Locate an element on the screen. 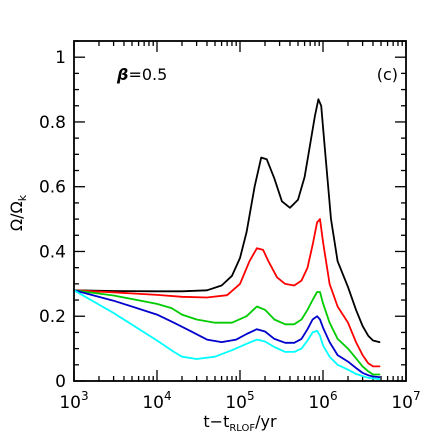 This screenshot has height=436, width=436. x-tick-label-exp: 4 is located at coordinates (168, 396).